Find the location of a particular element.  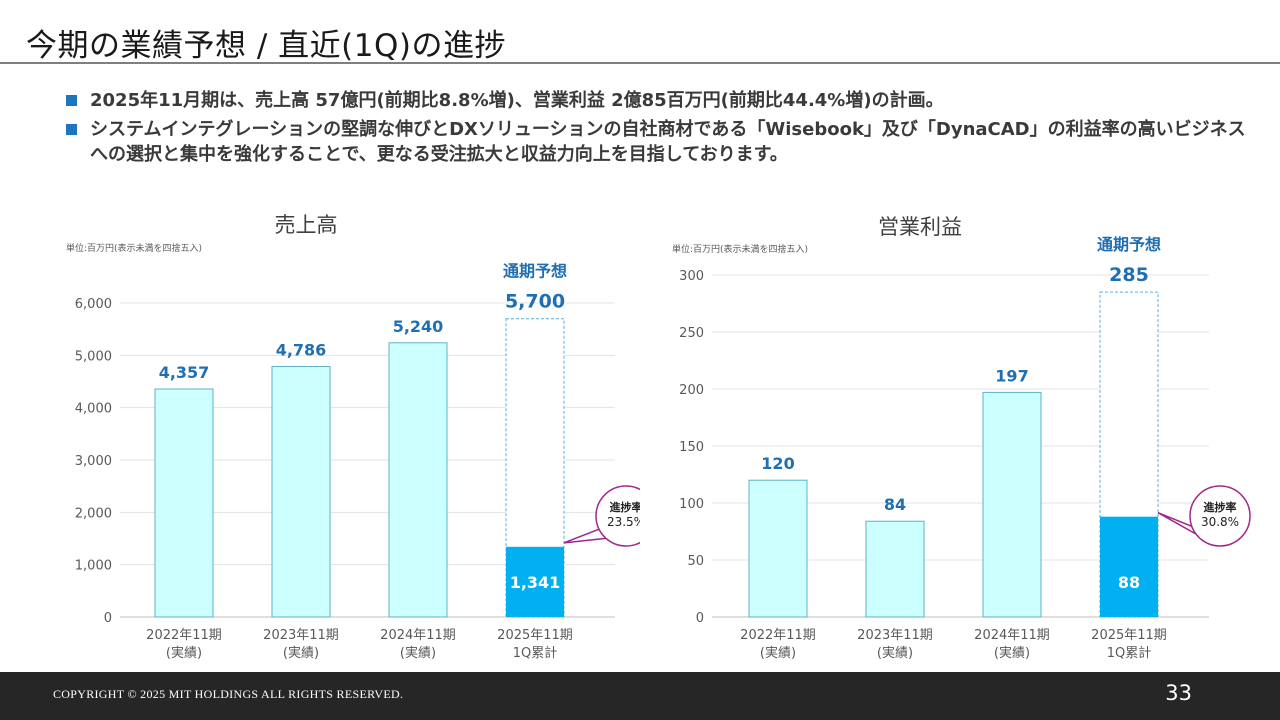

title-divider is located at coordinates (640, 63).